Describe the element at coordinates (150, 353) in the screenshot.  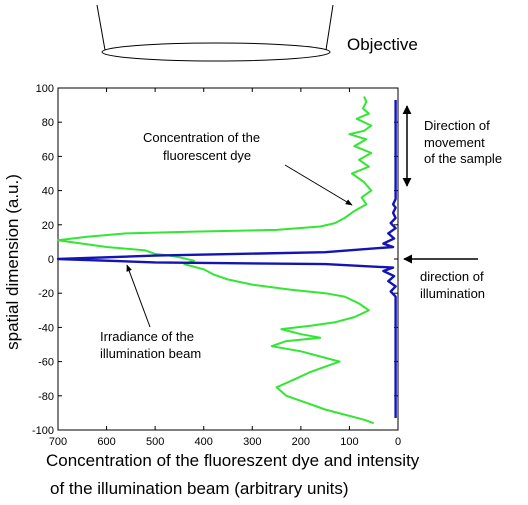
I see `irradiance-annotation-line2: illumination beam` at that location.